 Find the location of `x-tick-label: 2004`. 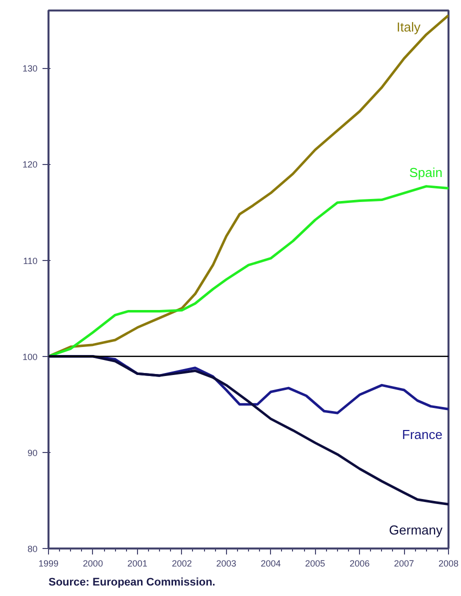

x-tick-label: 2004 is located at coordinates (270, 563).